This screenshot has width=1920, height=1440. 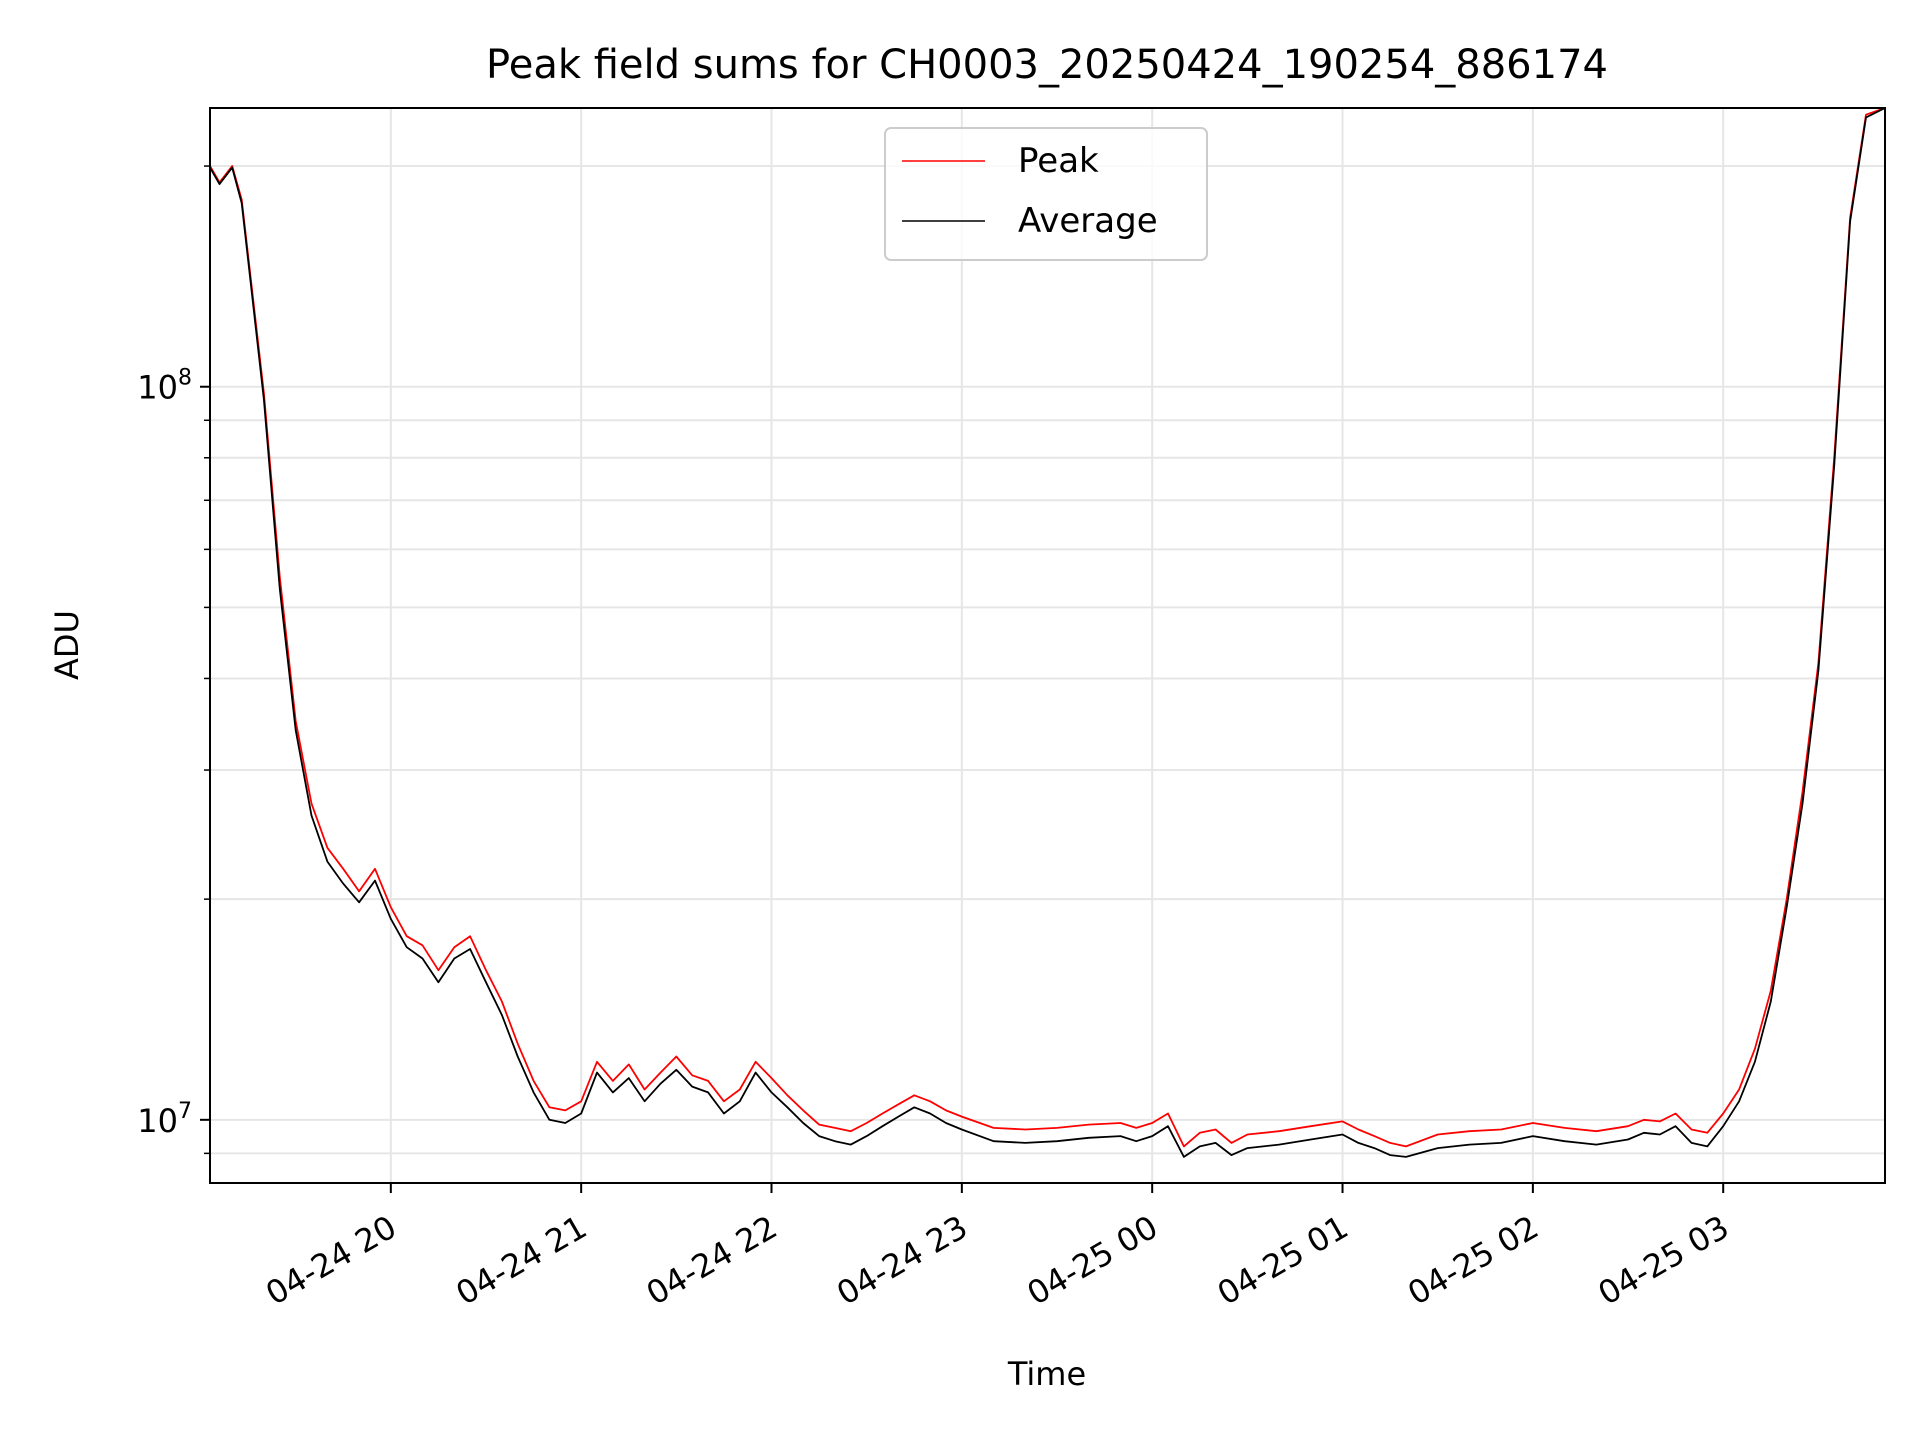 I want to click on y-tick-exponent: 8, so click(x=185, y=378).